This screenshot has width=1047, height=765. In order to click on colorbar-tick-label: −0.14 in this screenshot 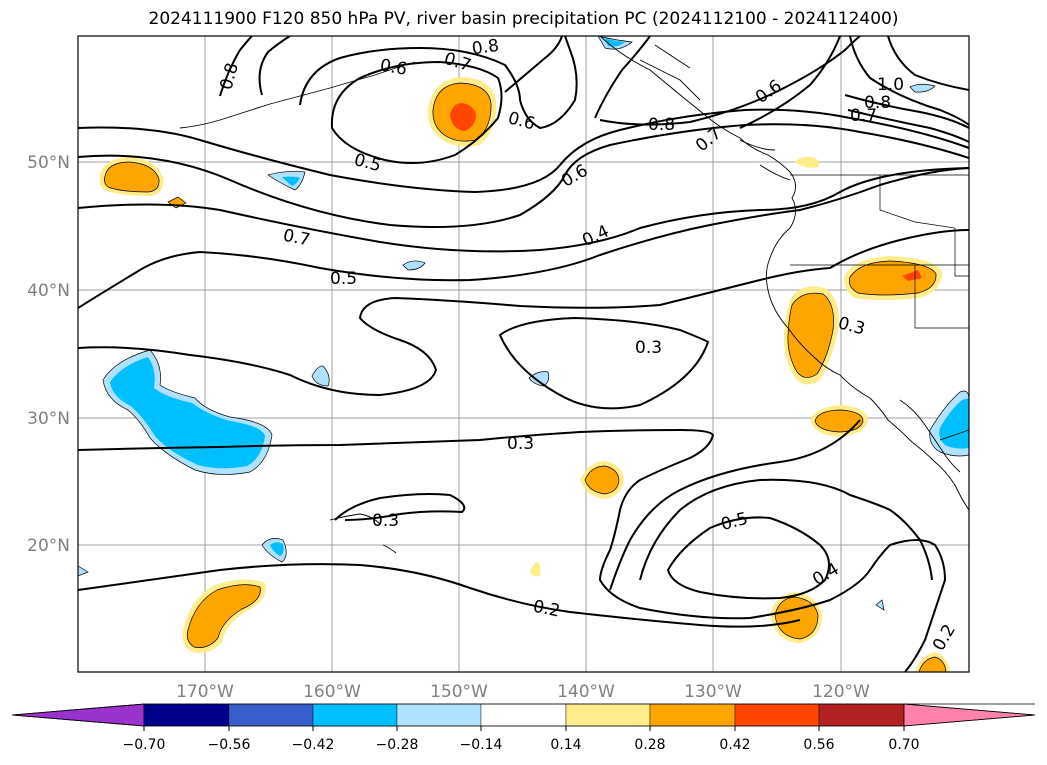, I will do `click(481, 745)`.